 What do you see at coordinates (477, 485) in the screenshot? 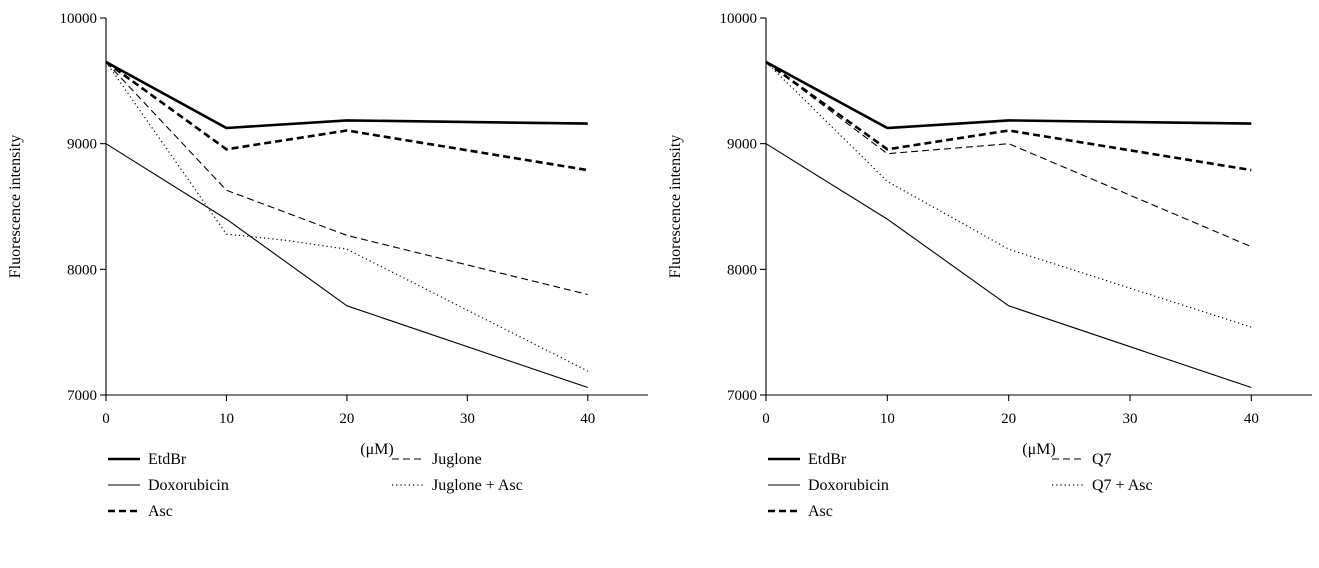
I see `legend-label: Juglone + Asc` at bounding box center [477, 485].